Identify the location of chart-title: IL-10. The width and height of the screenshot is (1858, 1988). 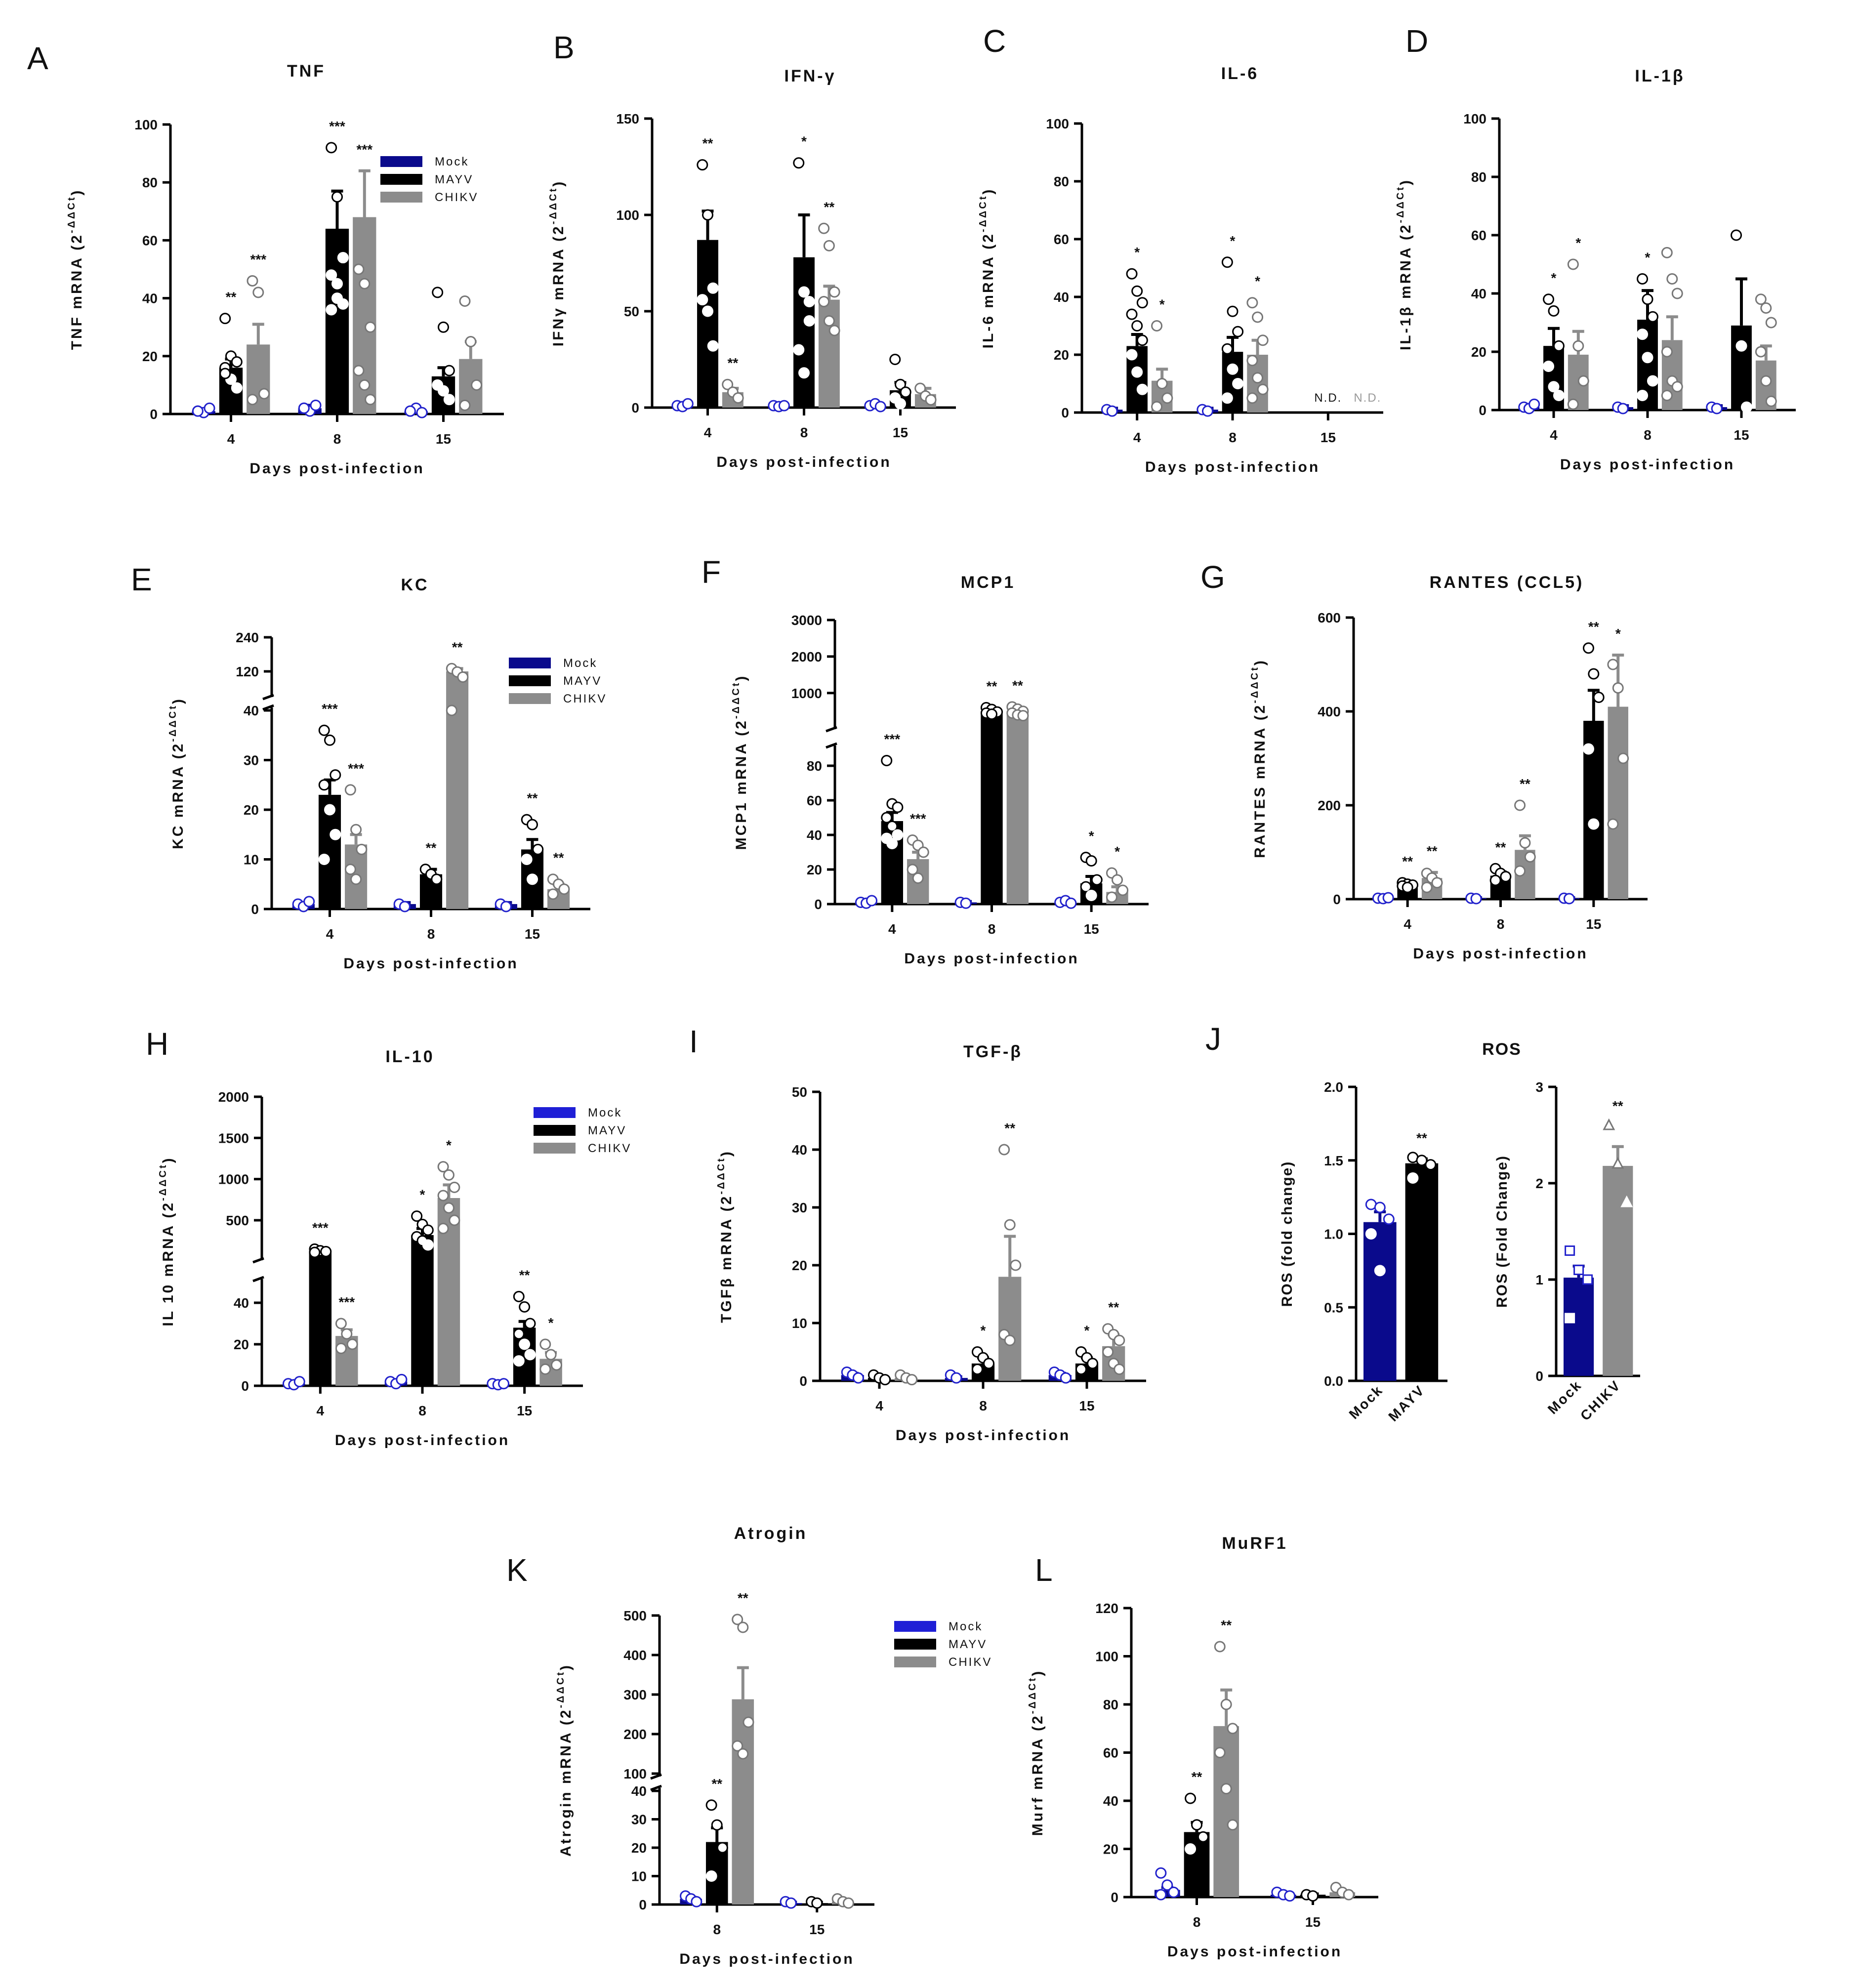
(409, 1056).